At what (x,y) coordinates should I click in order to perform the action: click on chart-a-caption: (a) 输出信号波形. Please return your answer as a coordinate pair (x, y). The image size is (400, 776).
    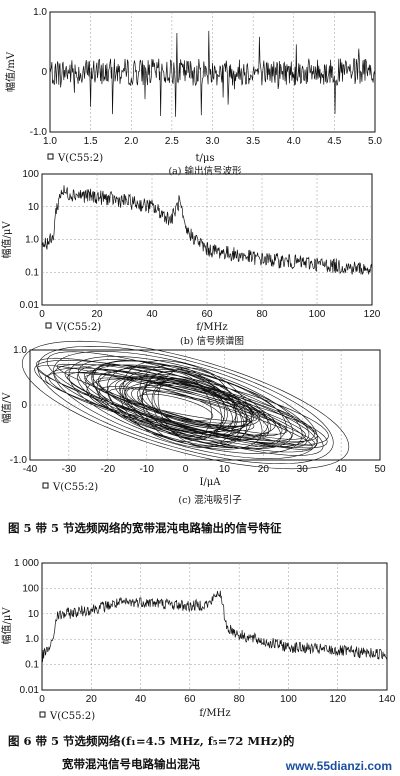
    Looking at the image, I should click on (205, 171).